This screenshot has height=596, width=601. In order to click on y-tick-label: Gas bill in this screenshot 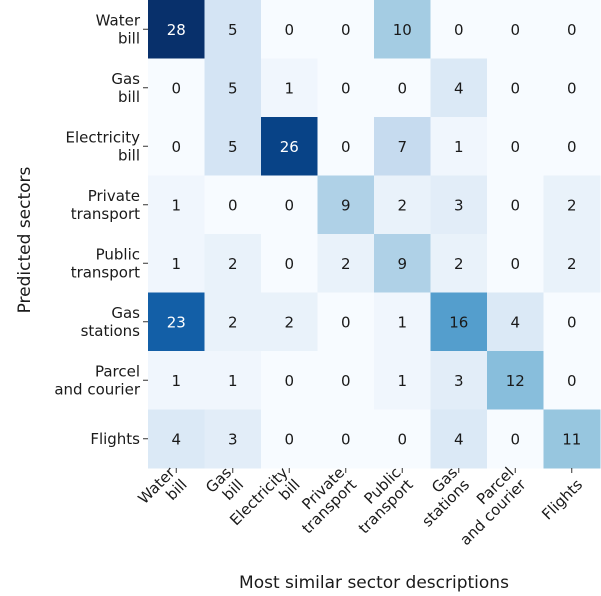, I will do `click(125, 88)`.